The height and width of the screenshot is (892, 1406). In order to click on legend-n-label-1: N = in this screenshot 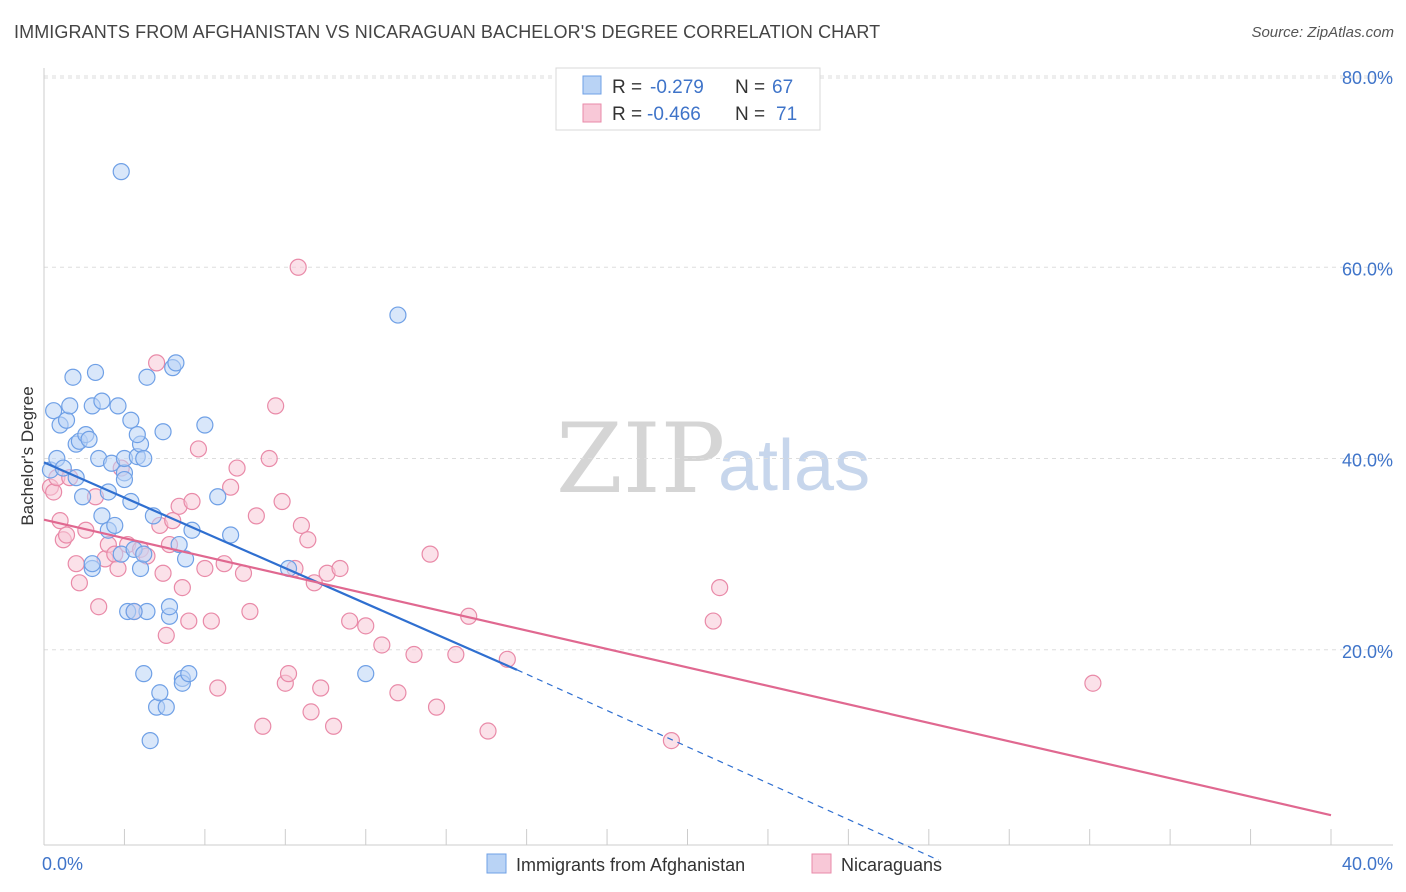, I will do `click(750, 87)`.